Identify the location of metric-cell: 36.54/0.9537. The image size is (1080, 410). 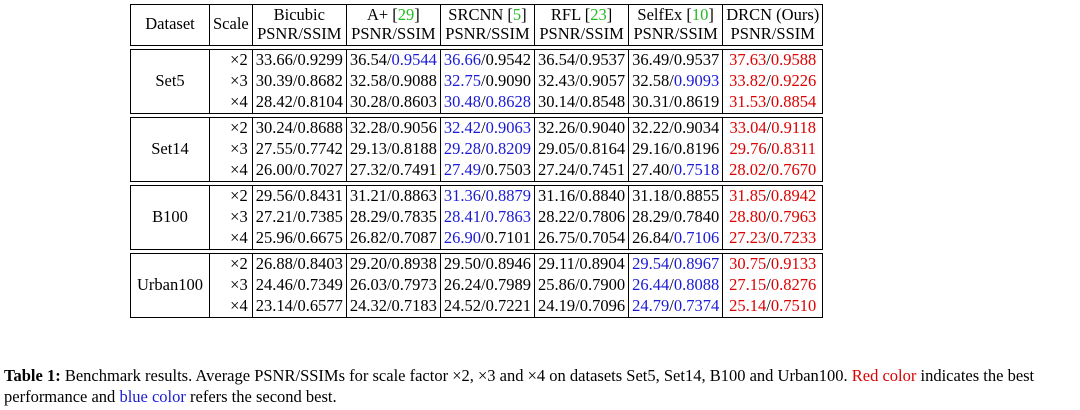
(582, 59).